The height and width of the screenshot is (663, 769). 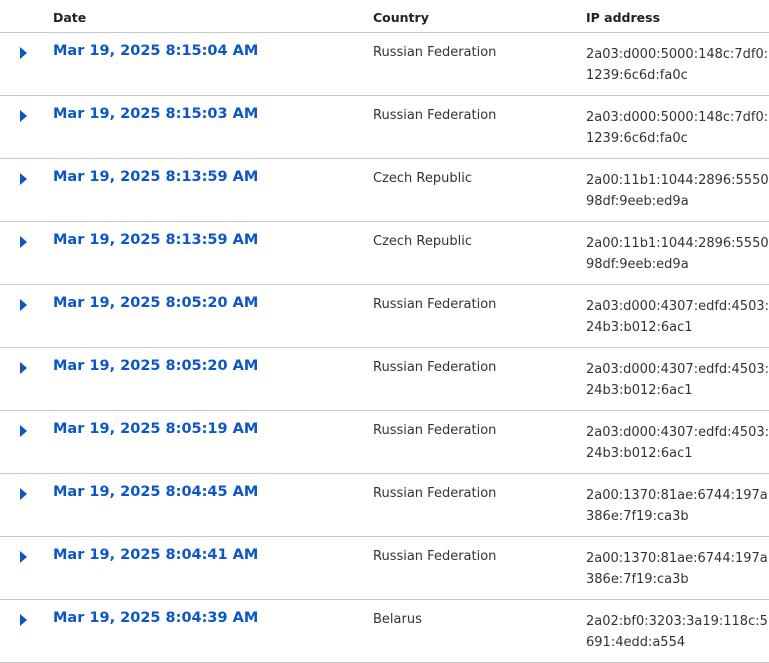 I want to click on date-link: Mar 19, 2025 8:04:41 AM, so click(x=156, y=555).